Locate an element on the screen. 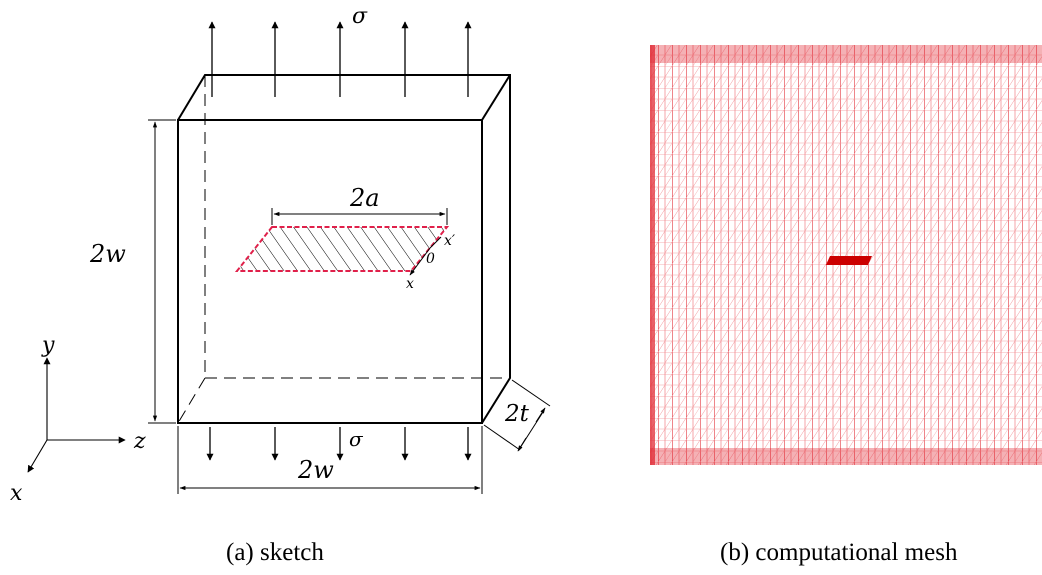 This screenshot has width=1042, height=575. crack-origin-label: 0 is located at coordinates (430, 259).